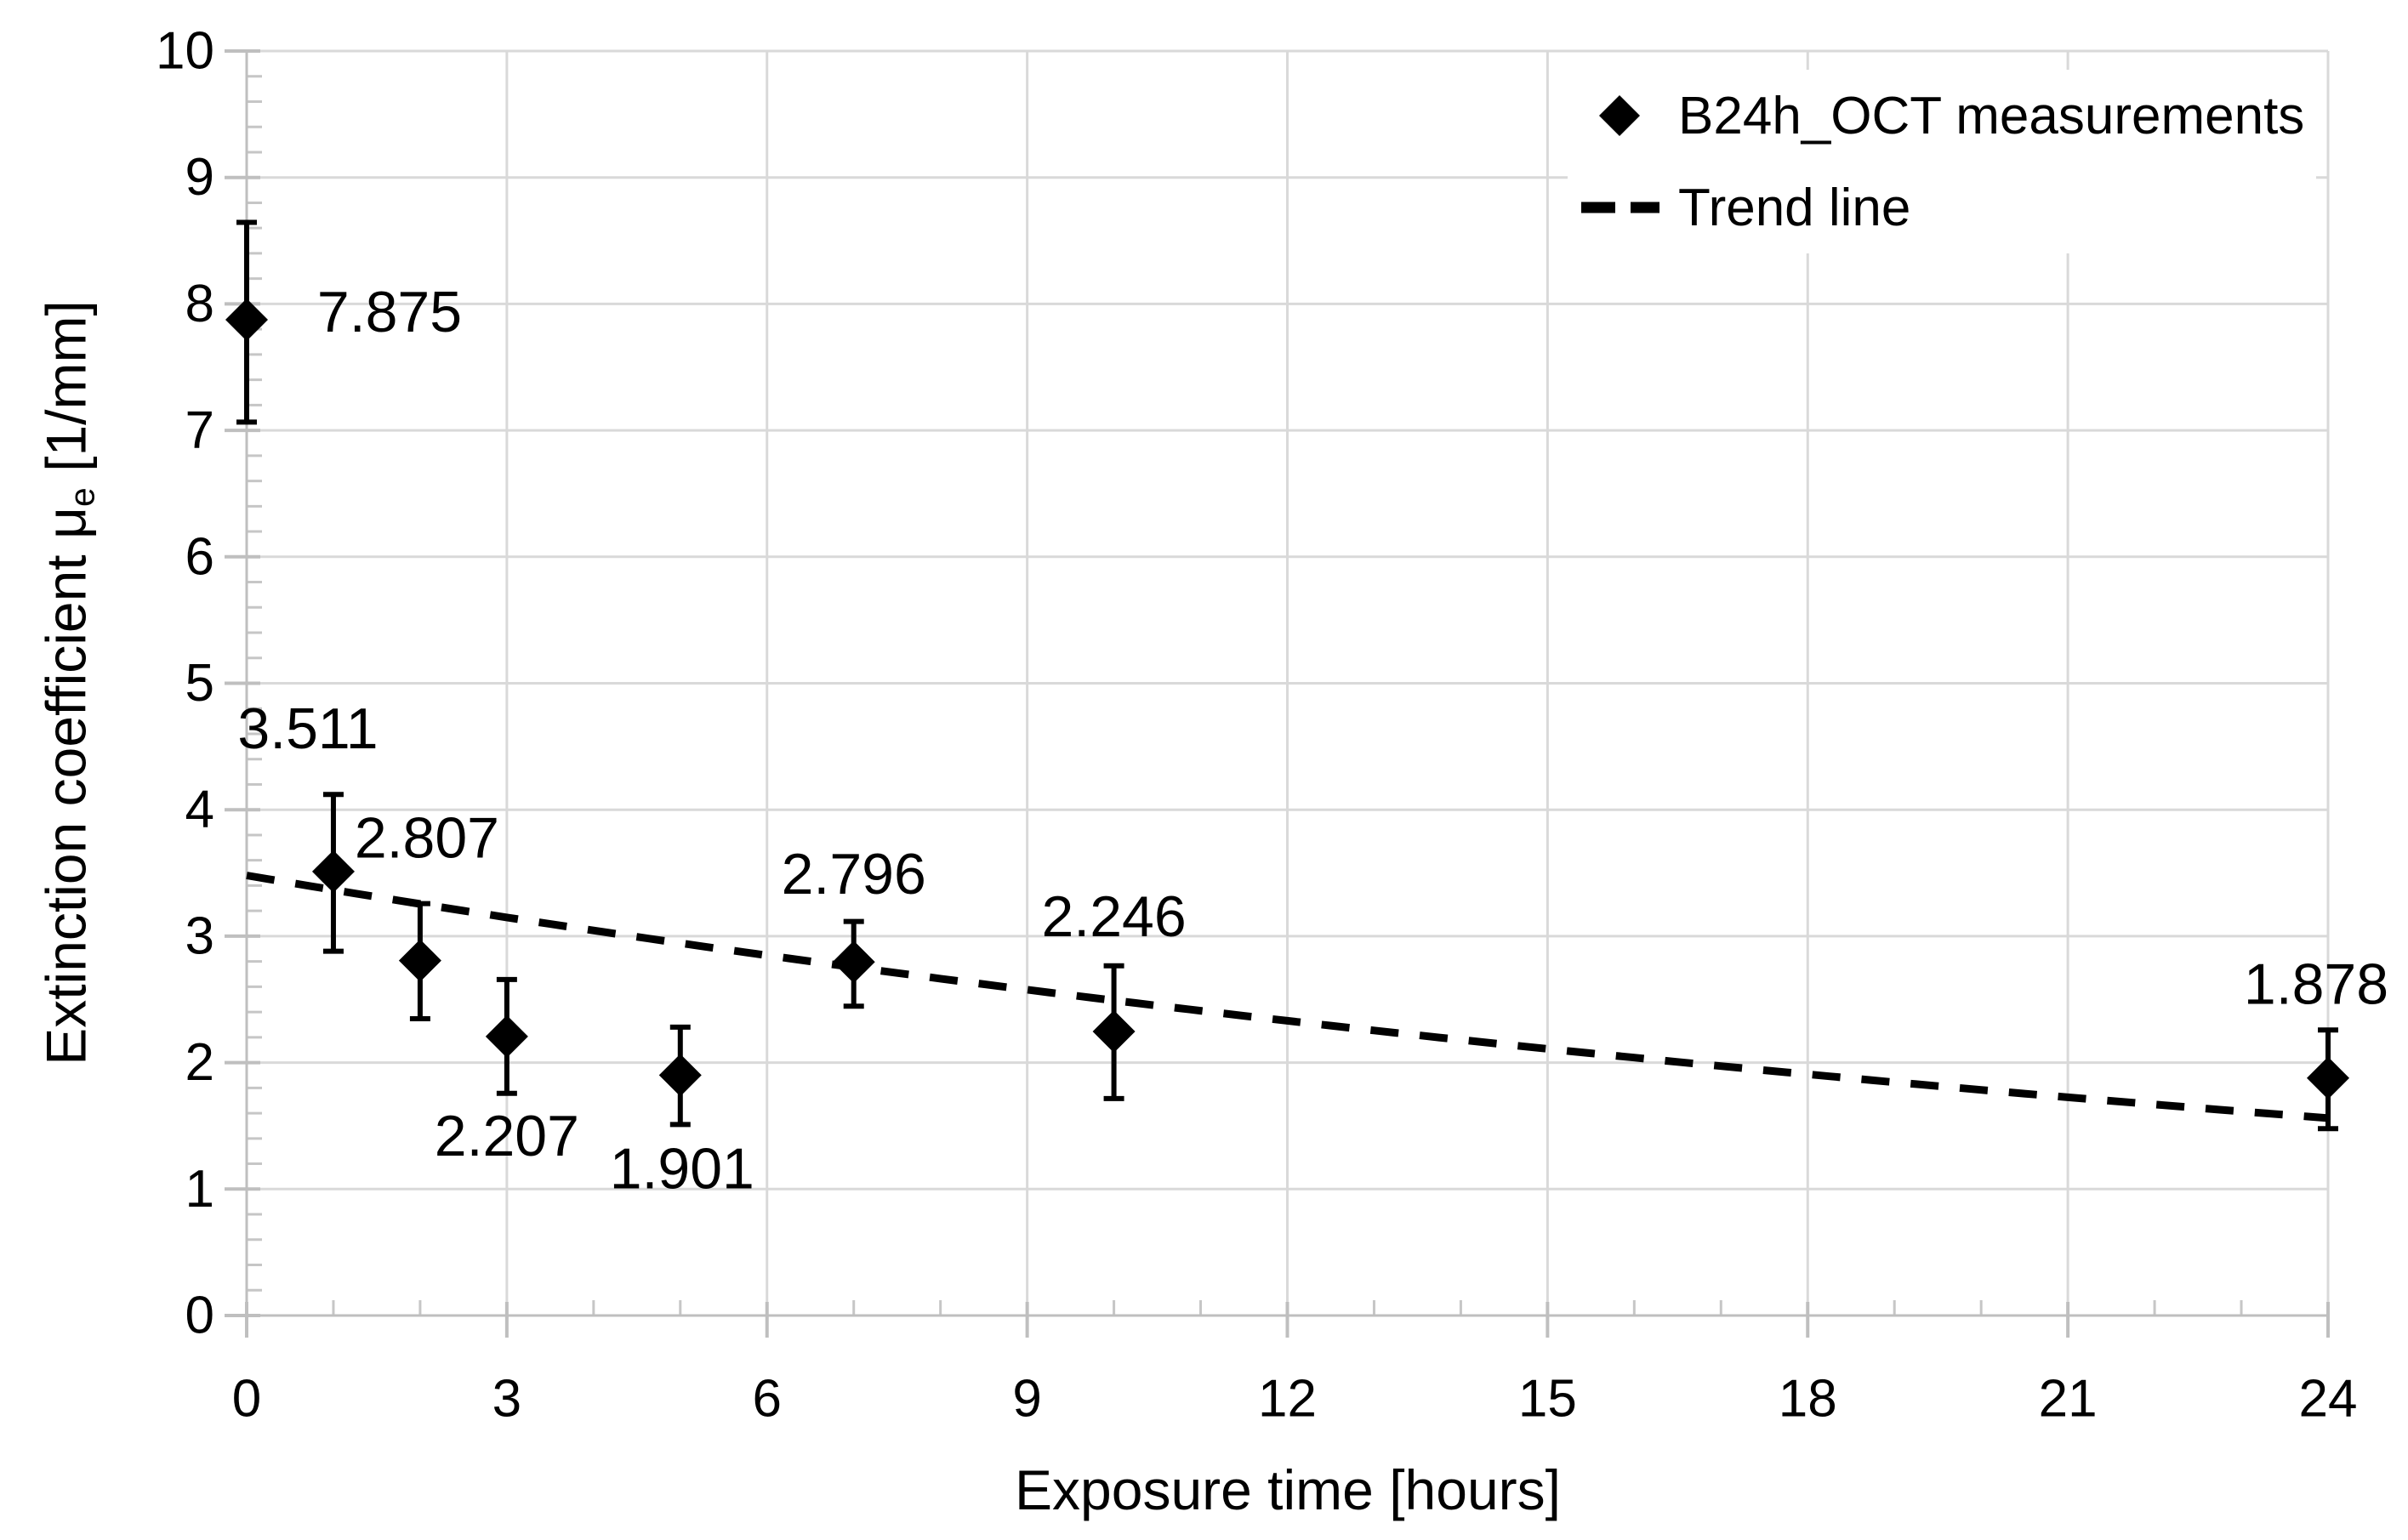 The image size is (2408, 1540). Describe the element at coordinates (185, 51) in the screenshot. I see `y-tick-label: 10` at that location.